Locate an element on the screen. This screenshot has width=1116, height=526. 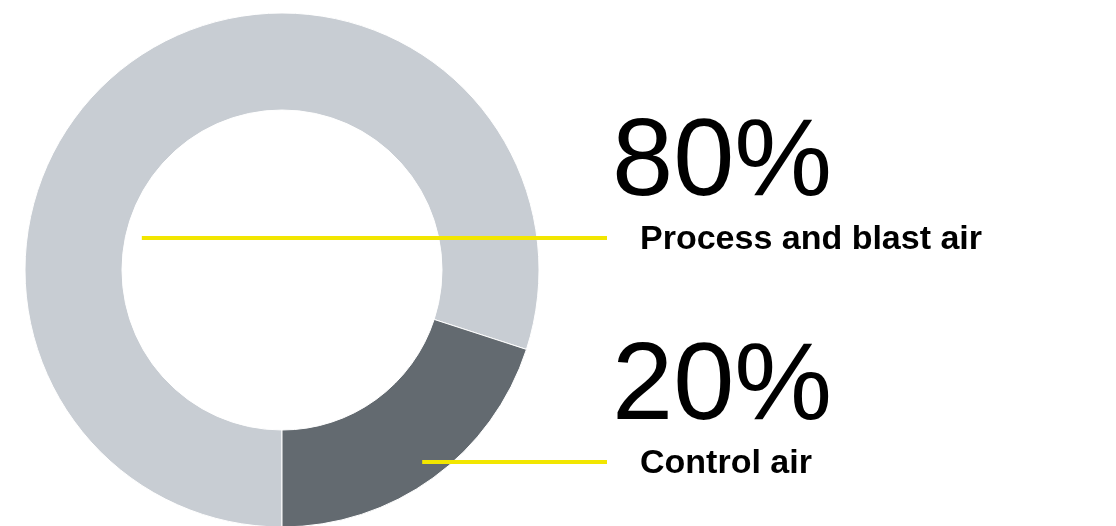
slice-label: Process and blast air is located at coordinates (811, 237).